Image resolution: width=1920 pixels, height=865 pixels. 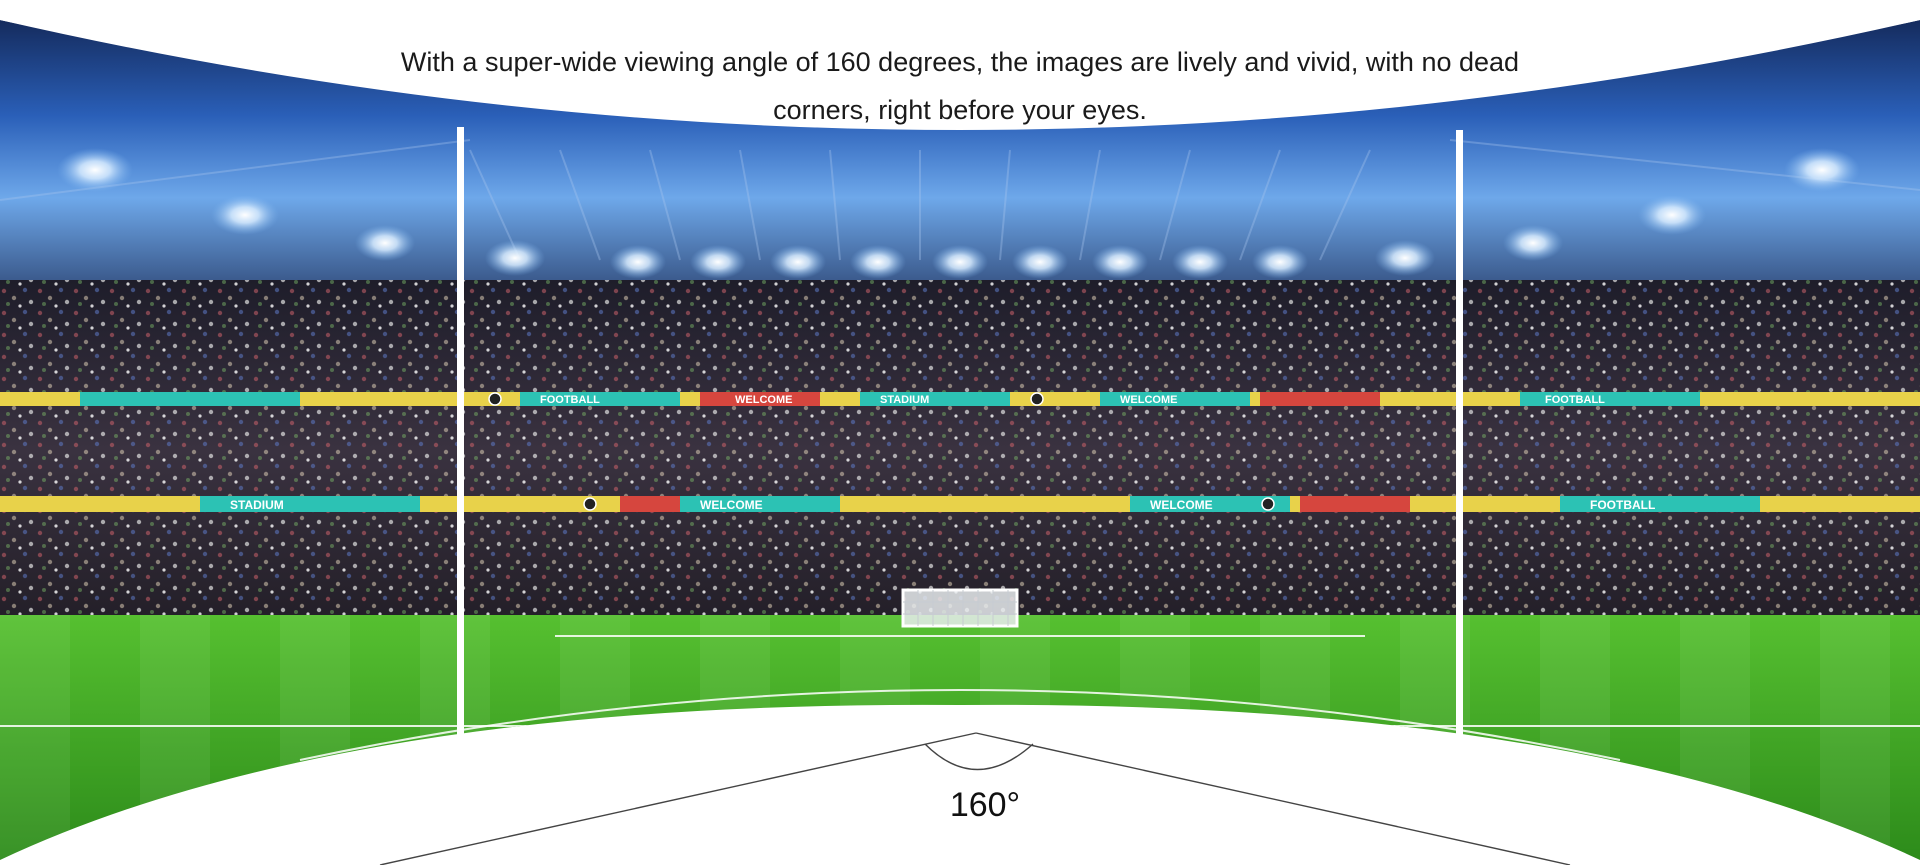 What do you see at coordinates (257, 505) in the screenshot?
I see `banner-text-stadium-2: STADIUM` at bounding box center [257, 505].